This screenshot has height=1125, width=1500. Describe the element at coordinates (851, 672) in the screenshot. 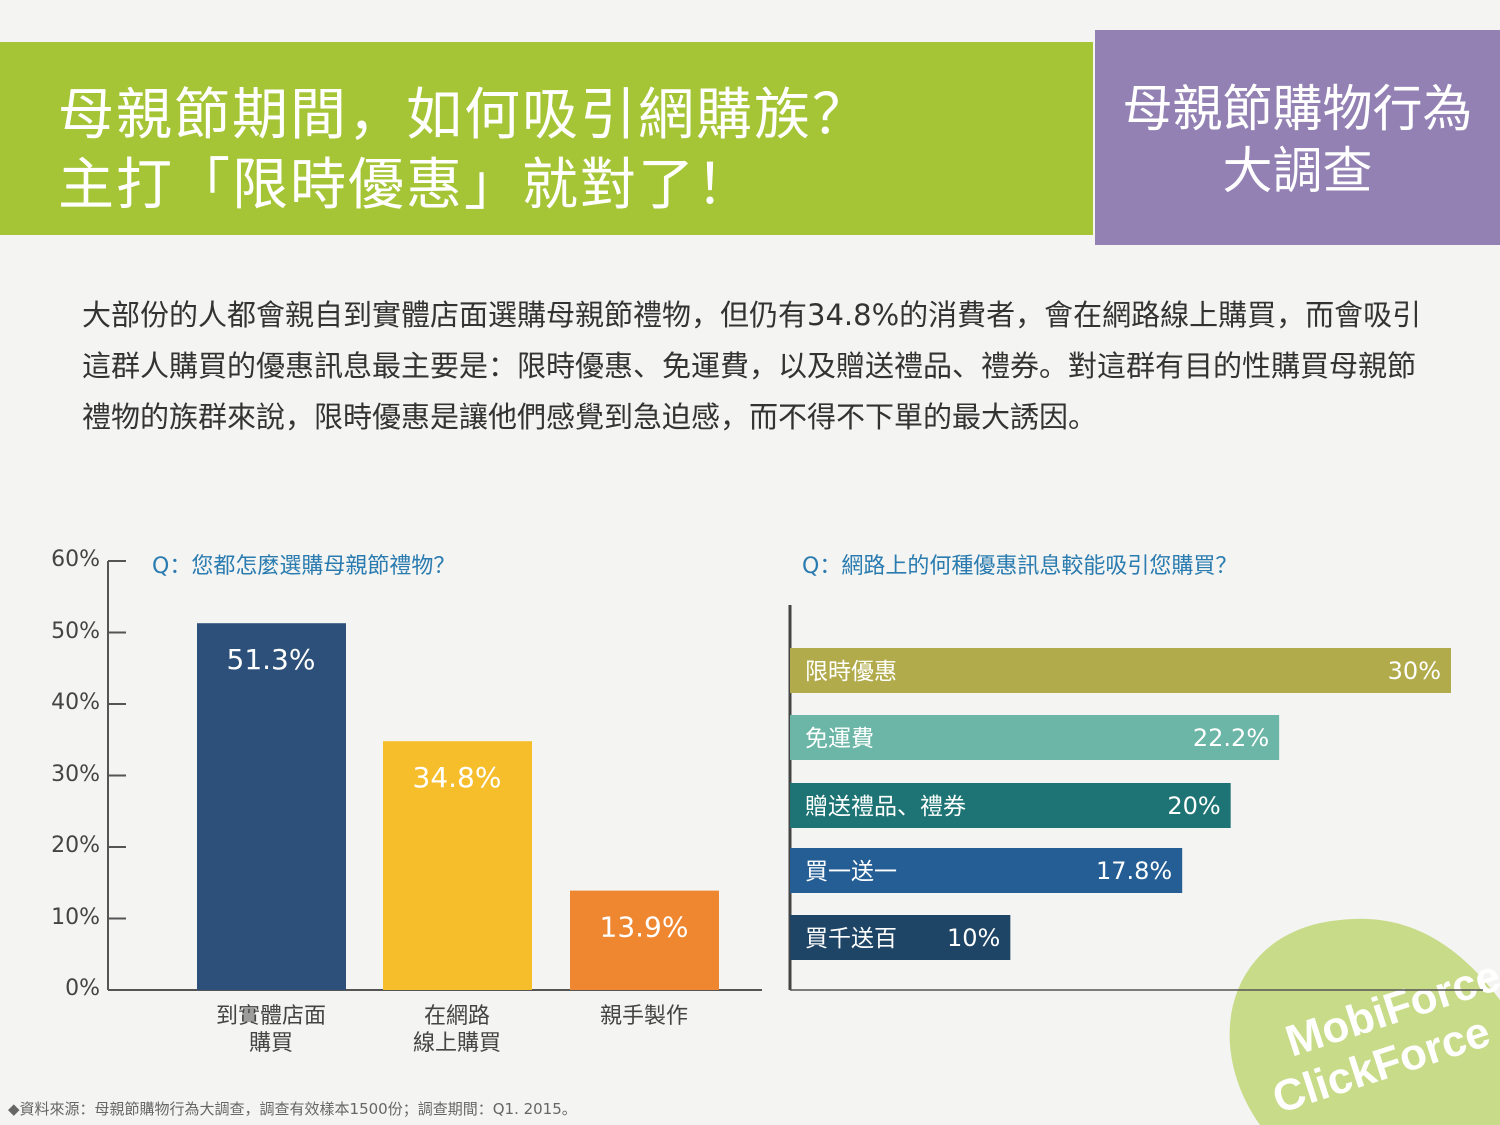

I see `category-label: 限時優惠` at that location.